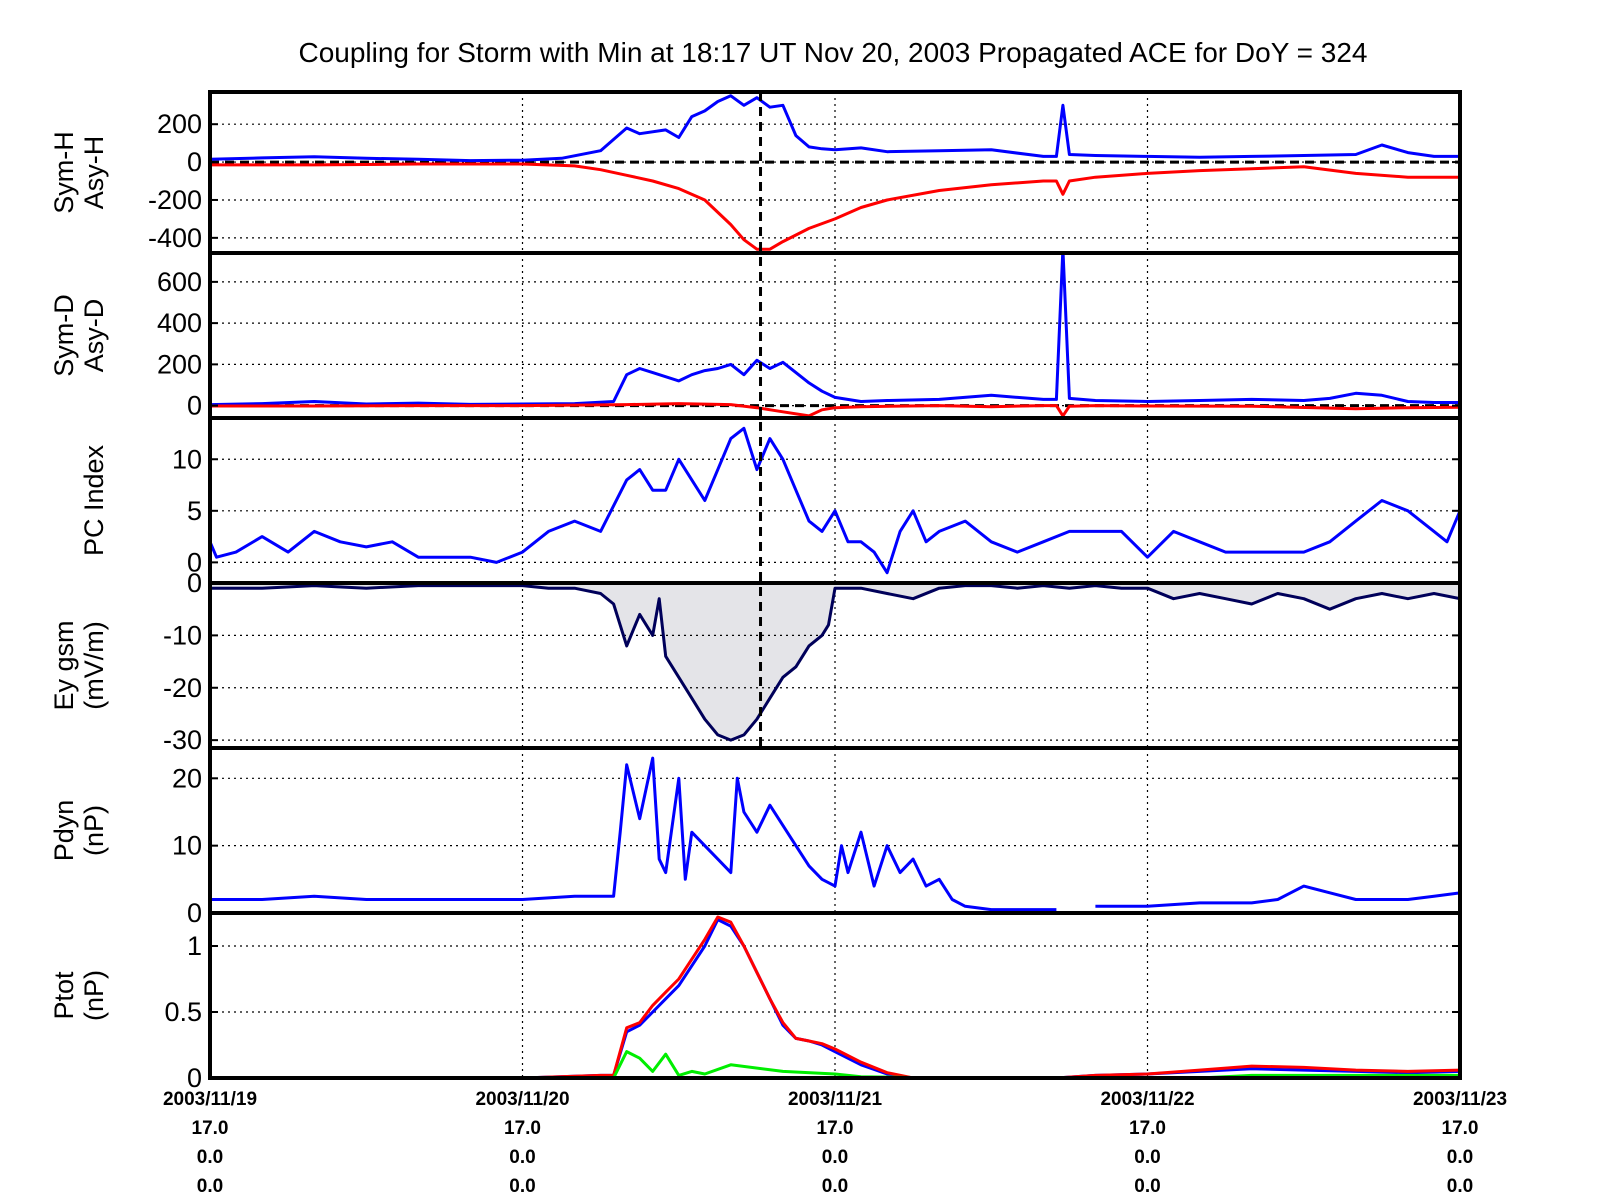  What do you see at coordinates (182, 740) in the screenshot?
I see `y-tick-label: -30` at bounding box center [182, 740].